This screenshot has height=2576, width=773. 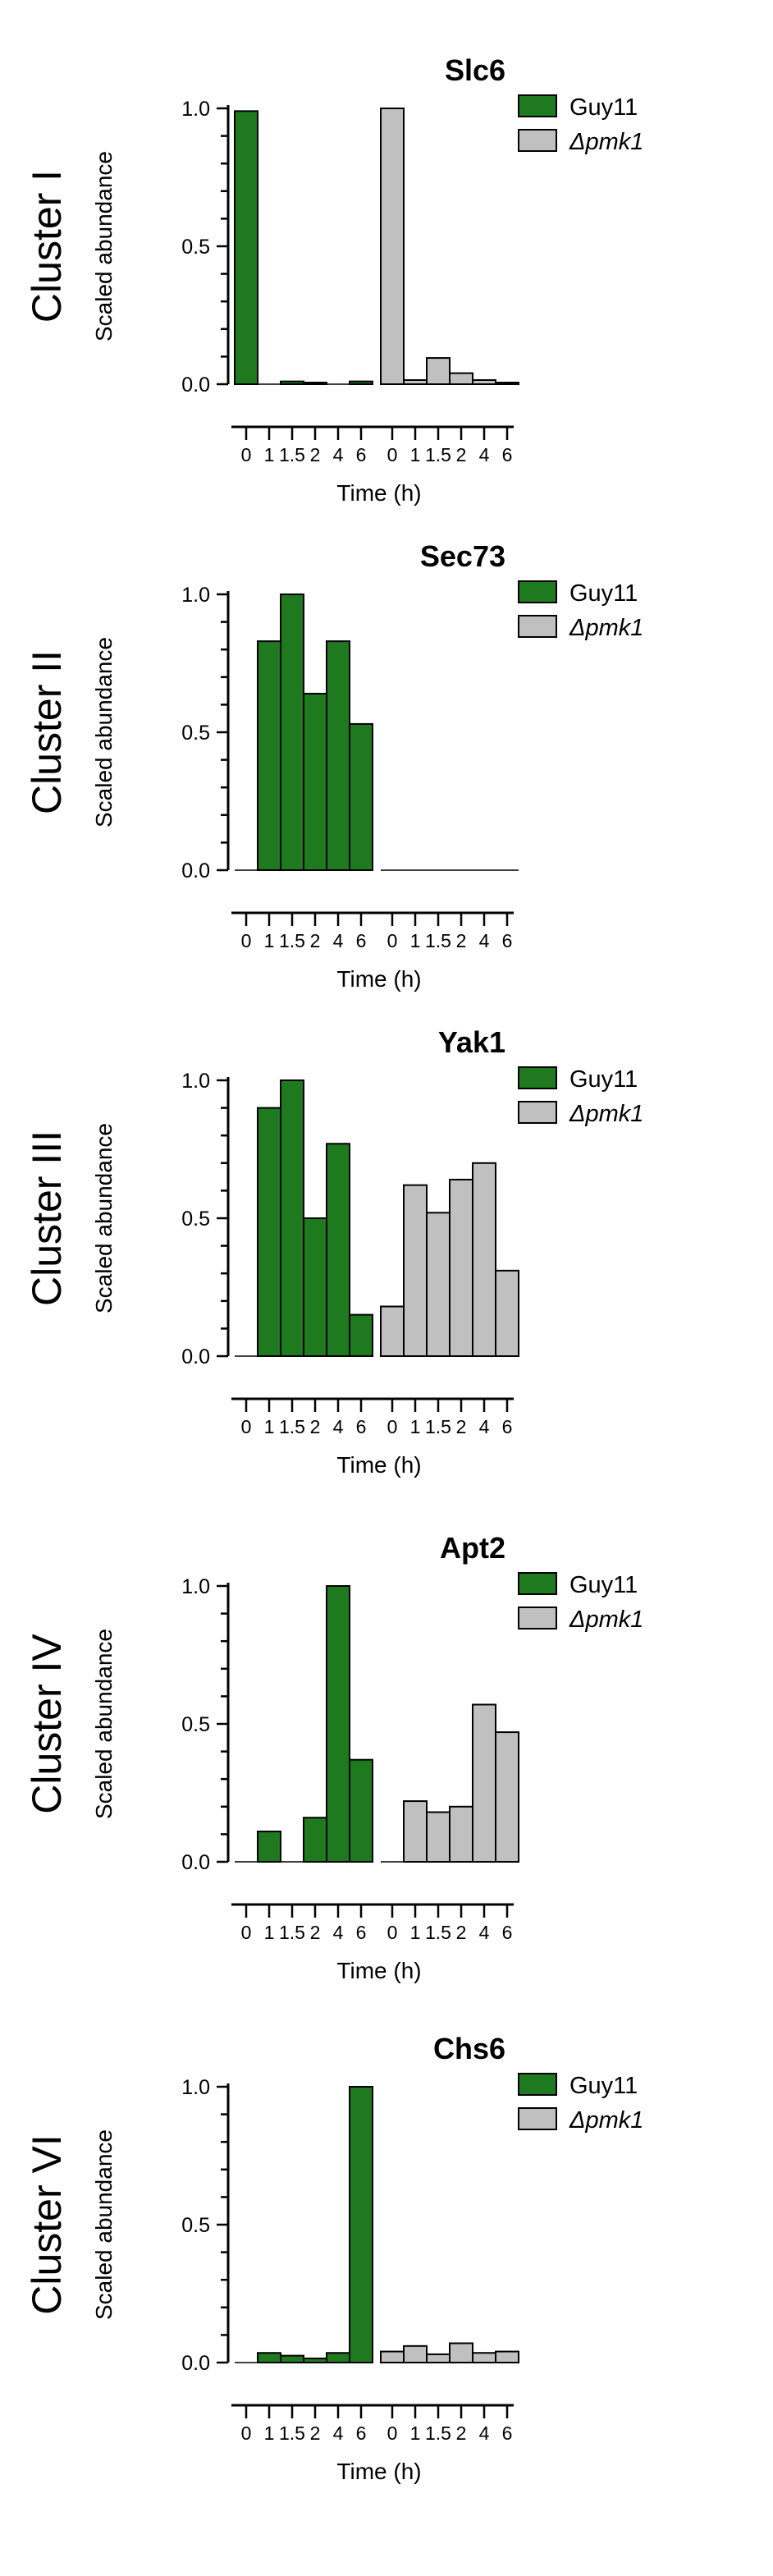 I want to click on chart-title: Sec73, so click(x=462, y=556).